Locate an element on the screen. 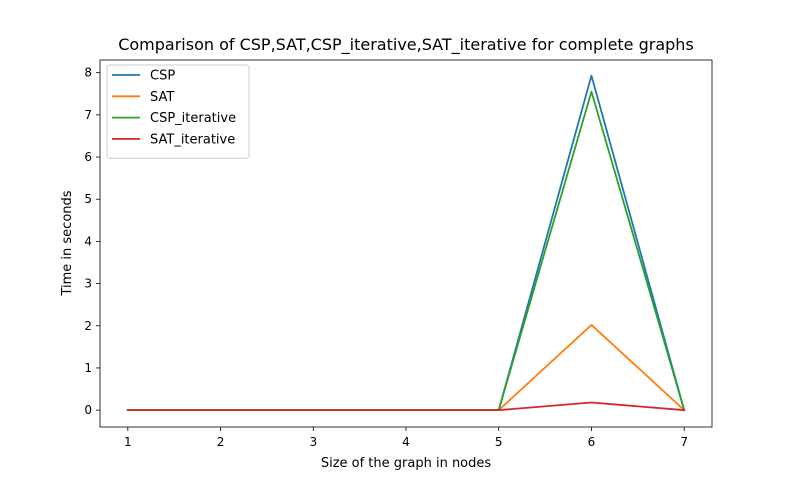 This screenshot has width=792, height=484. x-axis-label: Size of the graph in nodes is located at coordinates (406, 463).